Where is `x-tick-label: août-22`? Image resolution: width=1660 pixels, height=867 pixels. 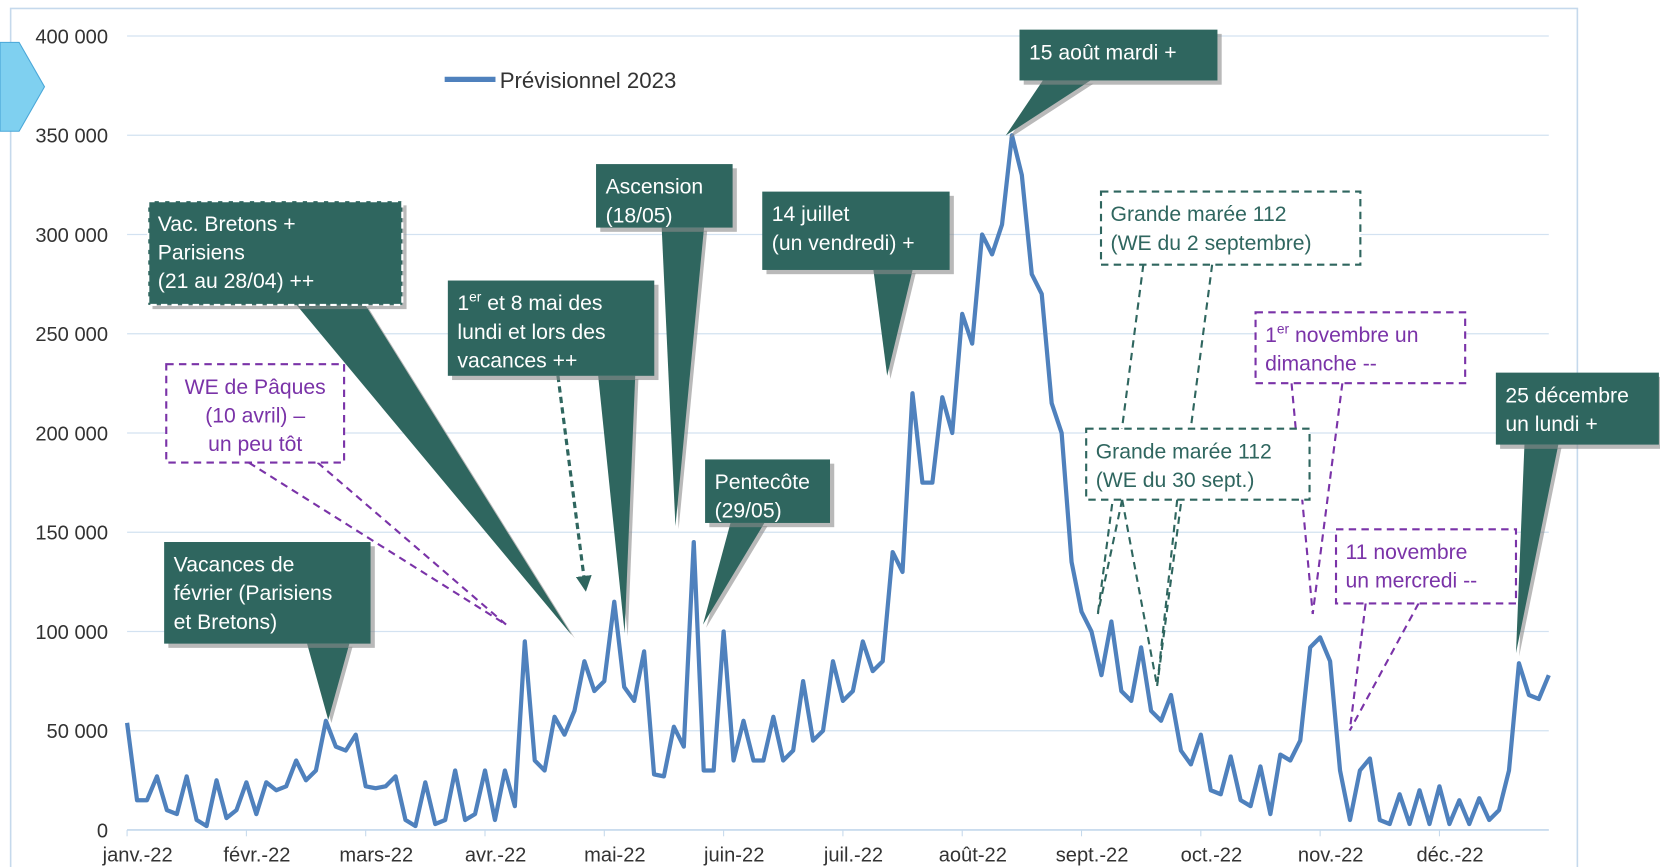
x-tick-label: août-22 is located at coordinates (973, 856).